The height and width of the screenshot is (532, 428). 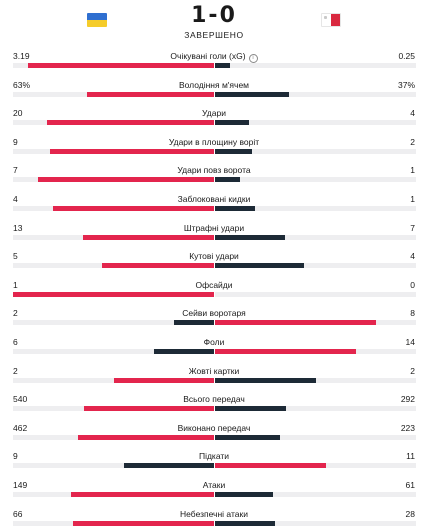 What do you see at coordinates (331, 20) in the screenshot?
I see `away-team-flag-icon` at bounding box center [331, 20].